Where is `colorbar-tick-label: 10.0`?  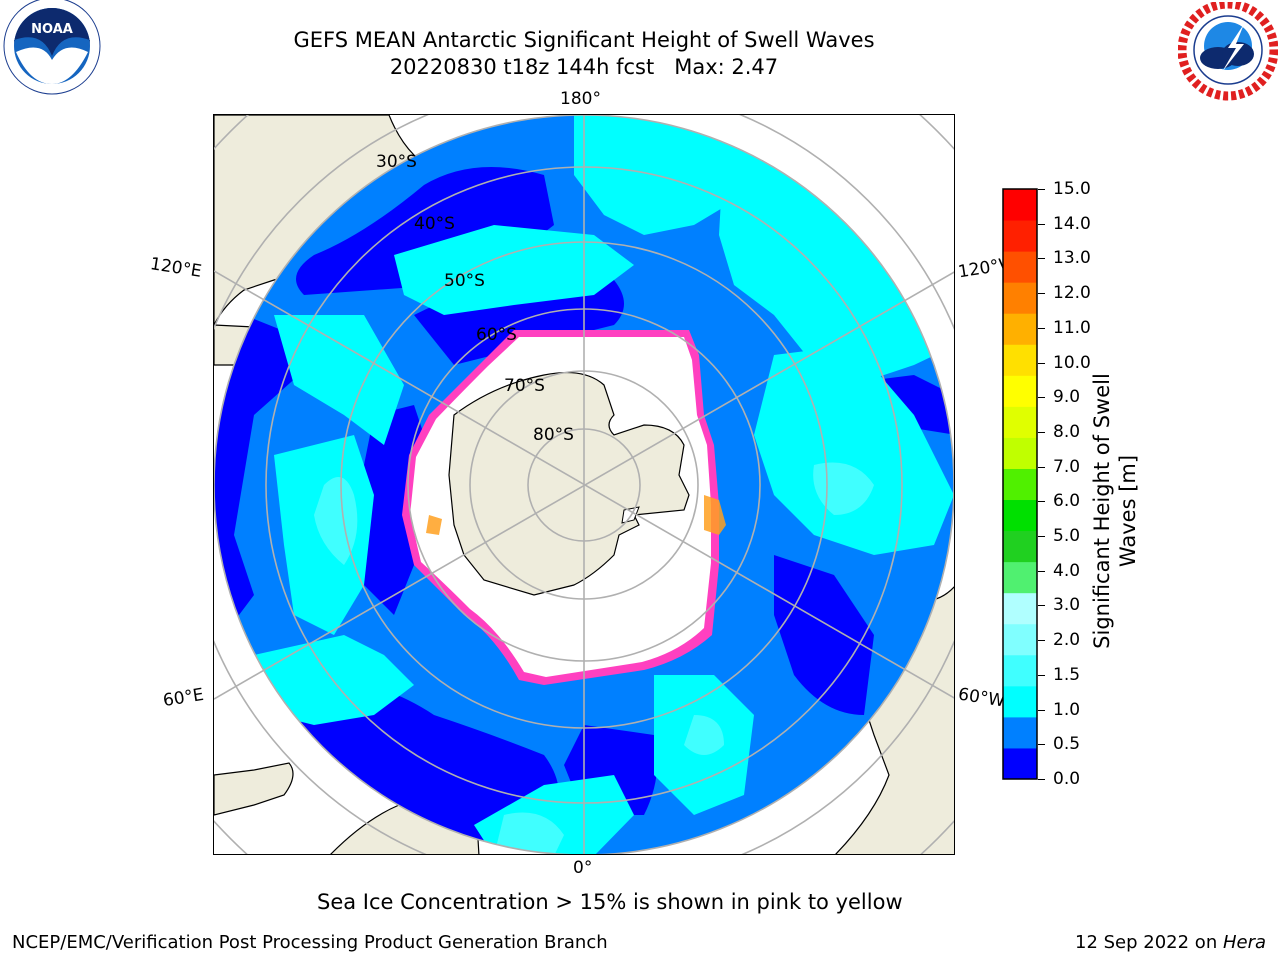
colorbar-tick-label: 10.0 is located at coordinates (1072, 362).